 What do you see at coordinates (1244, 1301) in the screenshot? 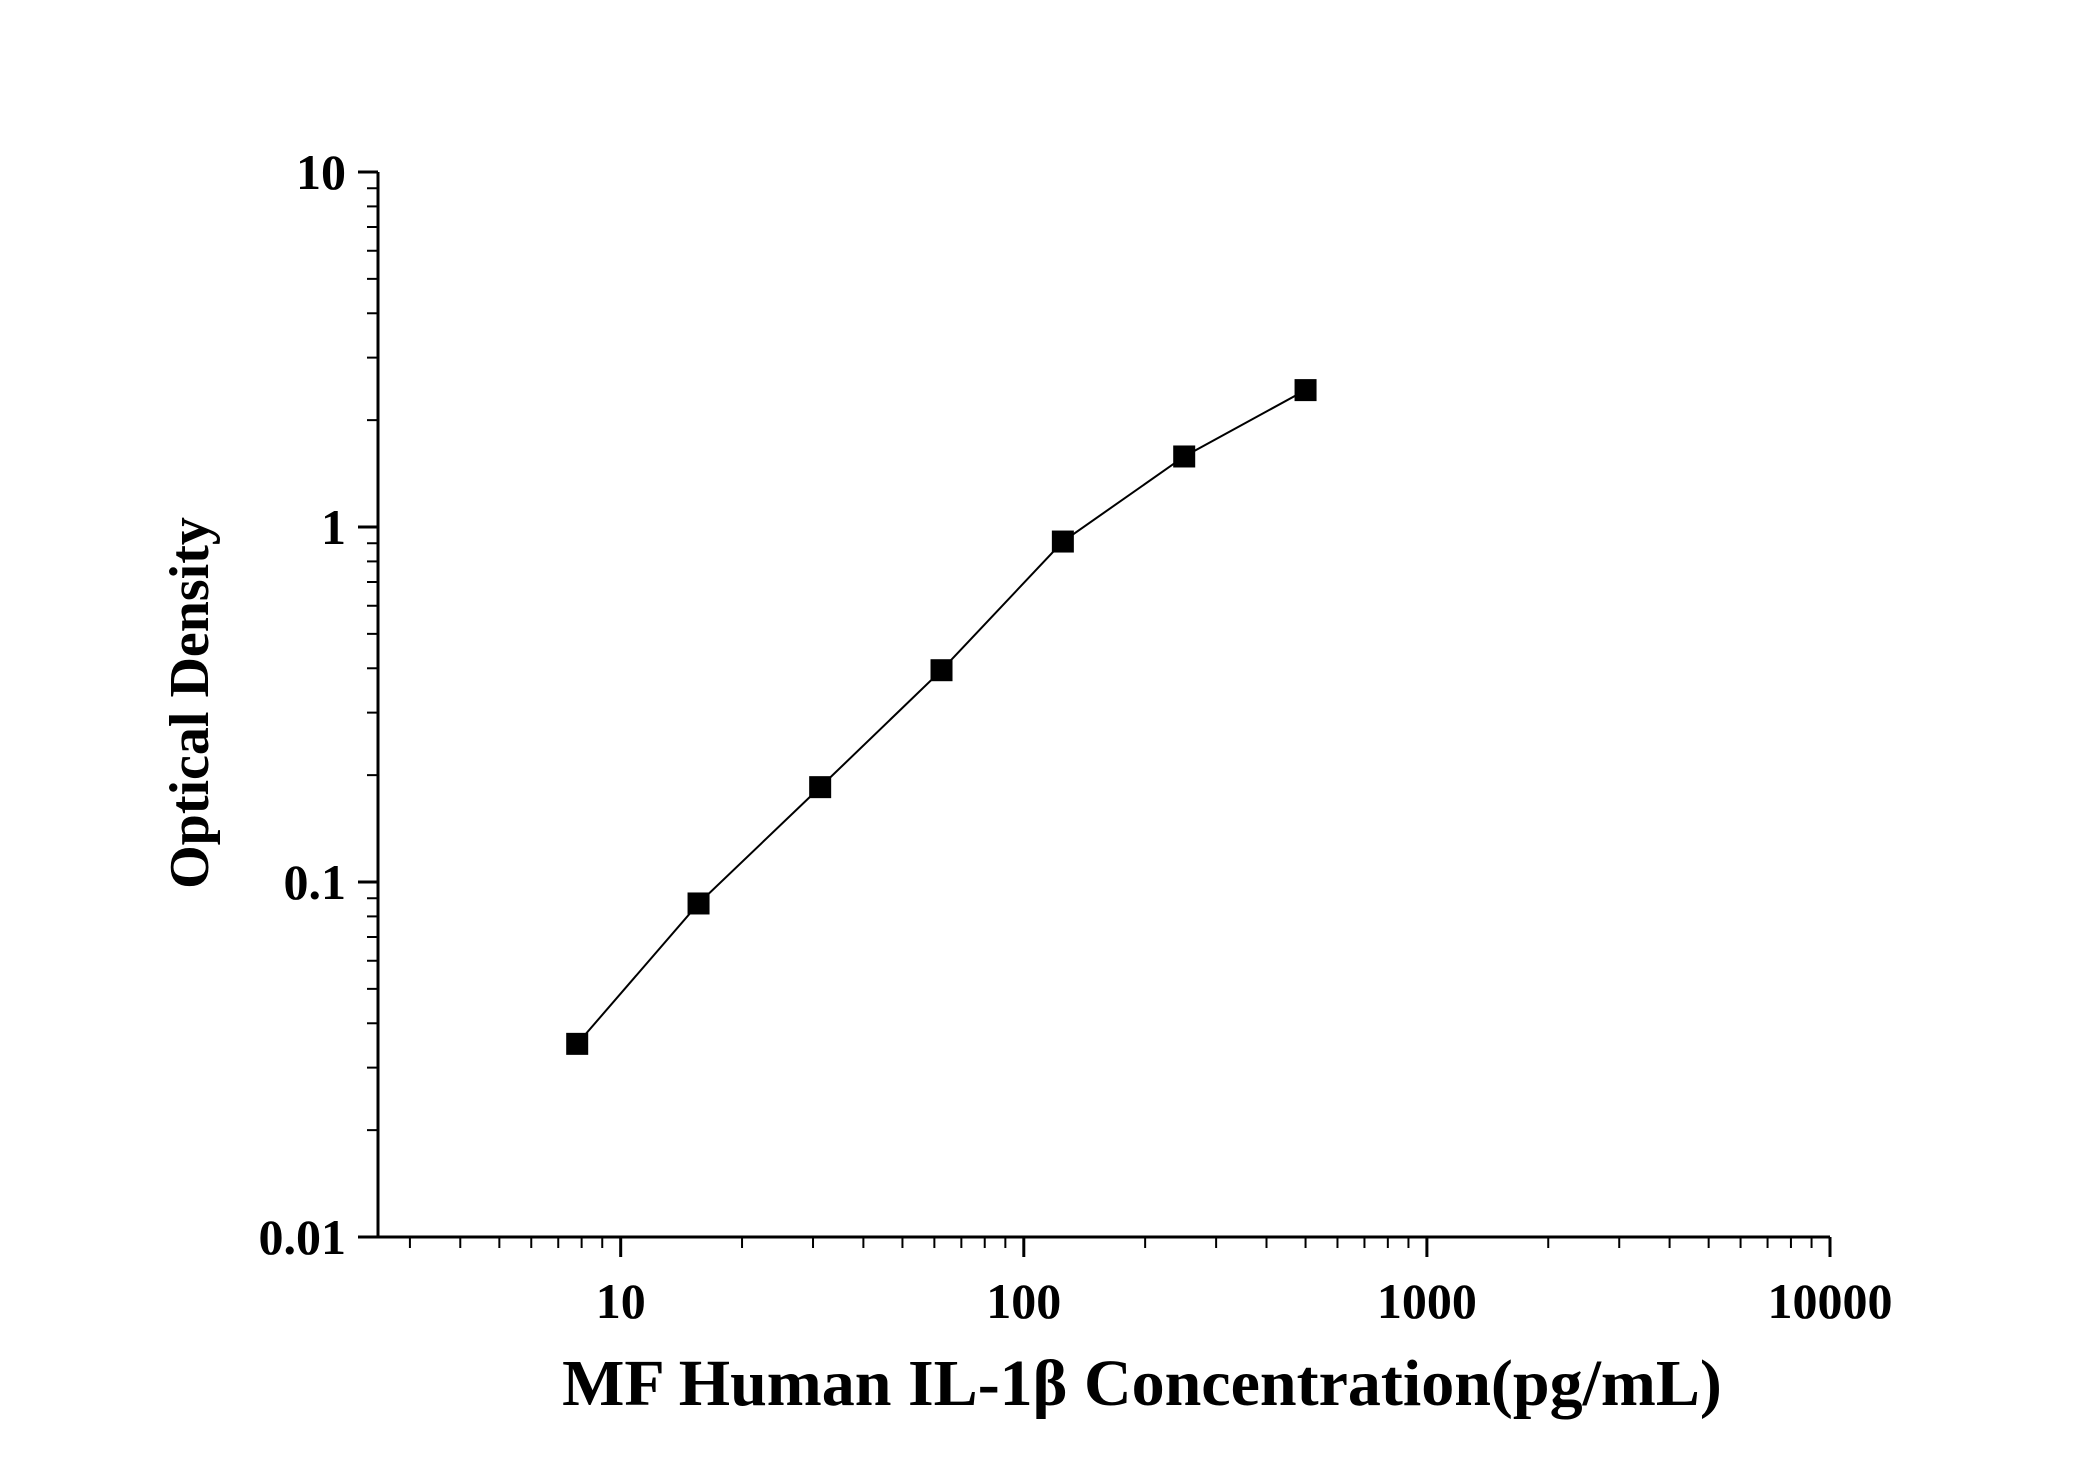
I see `x-tick-labels: 10 100 1000 10000` at bounding box center [1244, 1301].